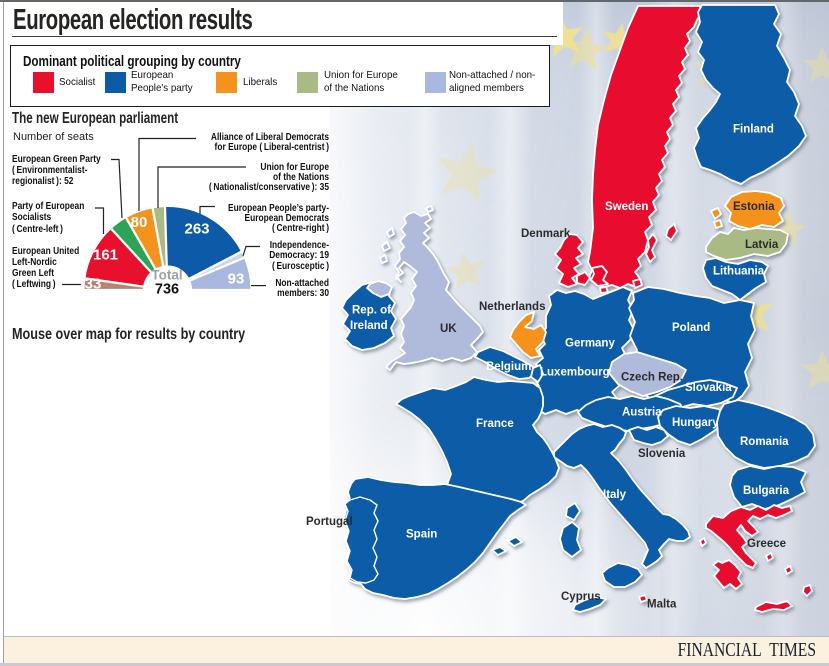  Describe the element at coordinates (236, 279) in the screenshot. I see `svg-text: 93` at that location.